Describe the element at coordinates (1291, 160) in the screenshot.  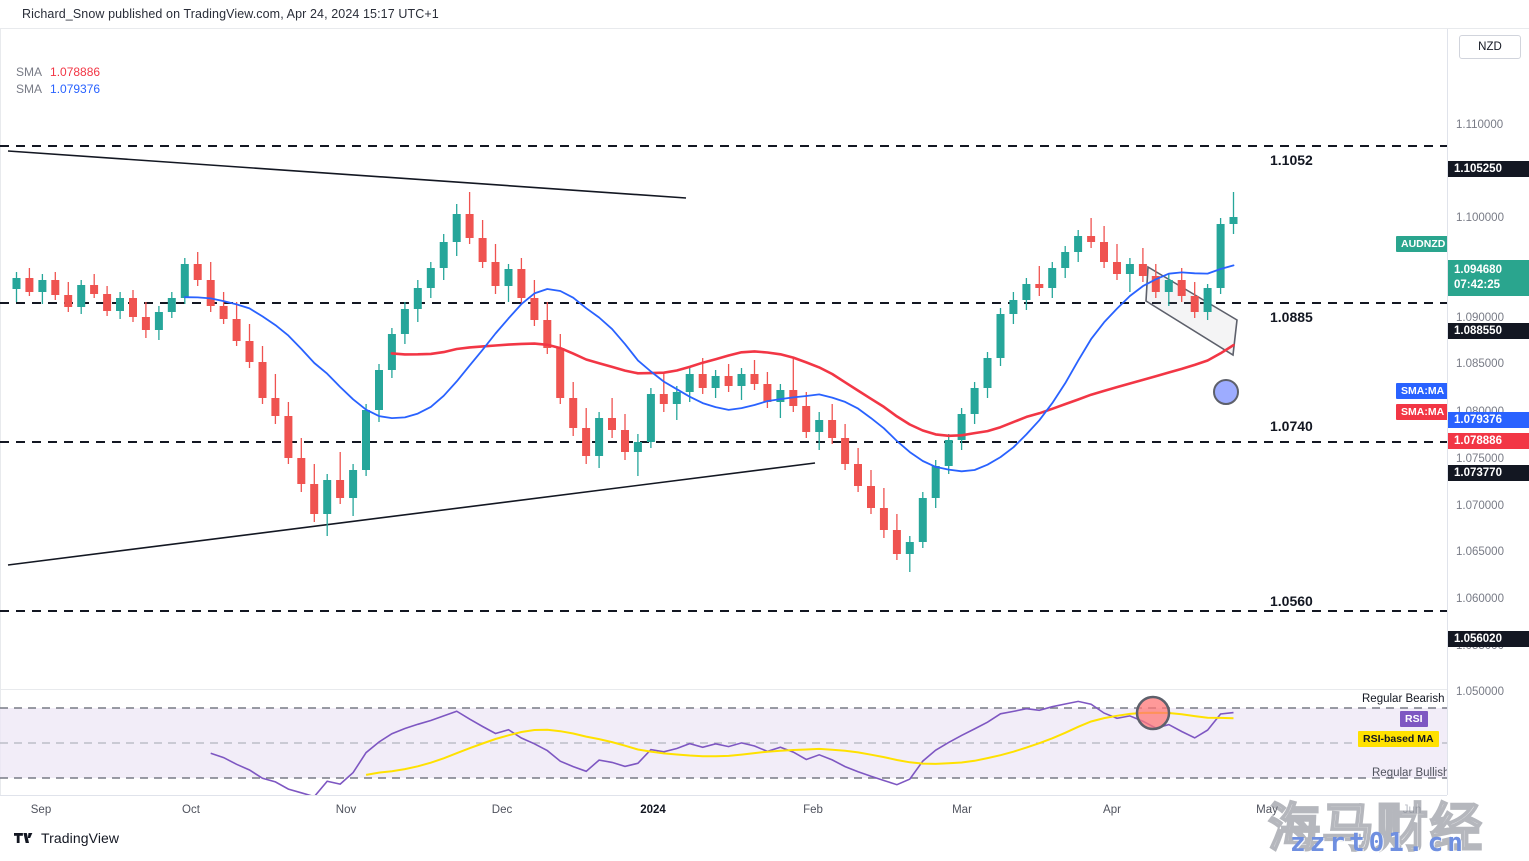
I see `level-label-1-1052: 1.1052` at that location.